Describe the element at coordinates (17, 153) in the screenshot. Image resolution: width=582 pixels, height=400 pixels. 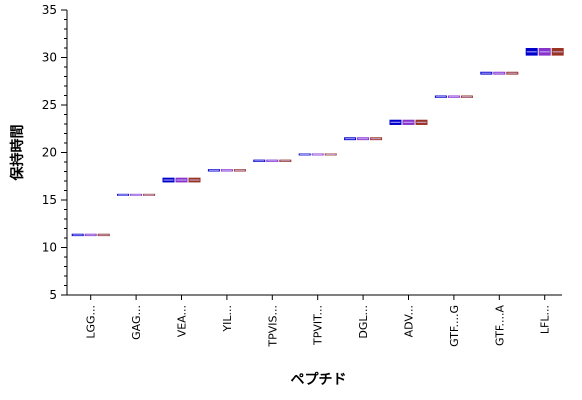
I see `y-axis-title: 保持時間` at that location.